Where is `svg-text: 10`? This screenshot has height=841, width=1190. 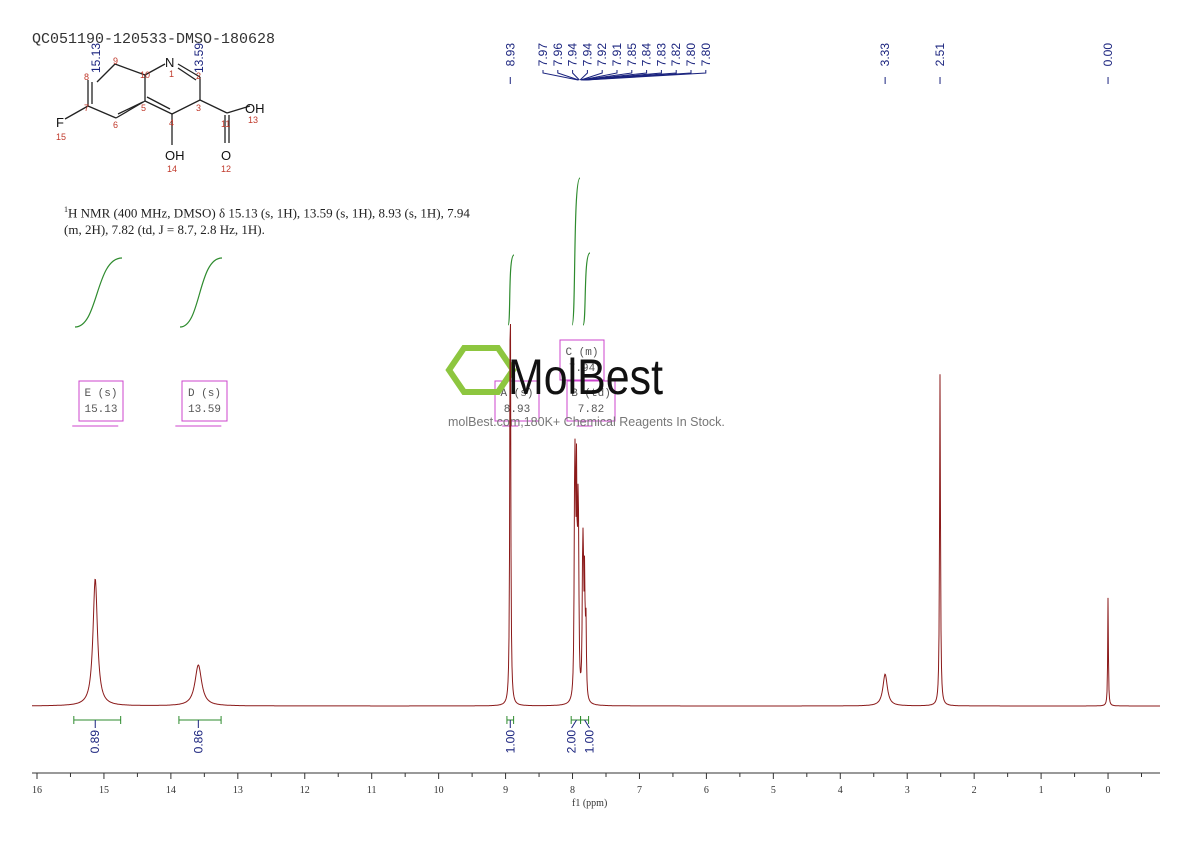
svg-text: 10 is located at coordinates (145, 75).